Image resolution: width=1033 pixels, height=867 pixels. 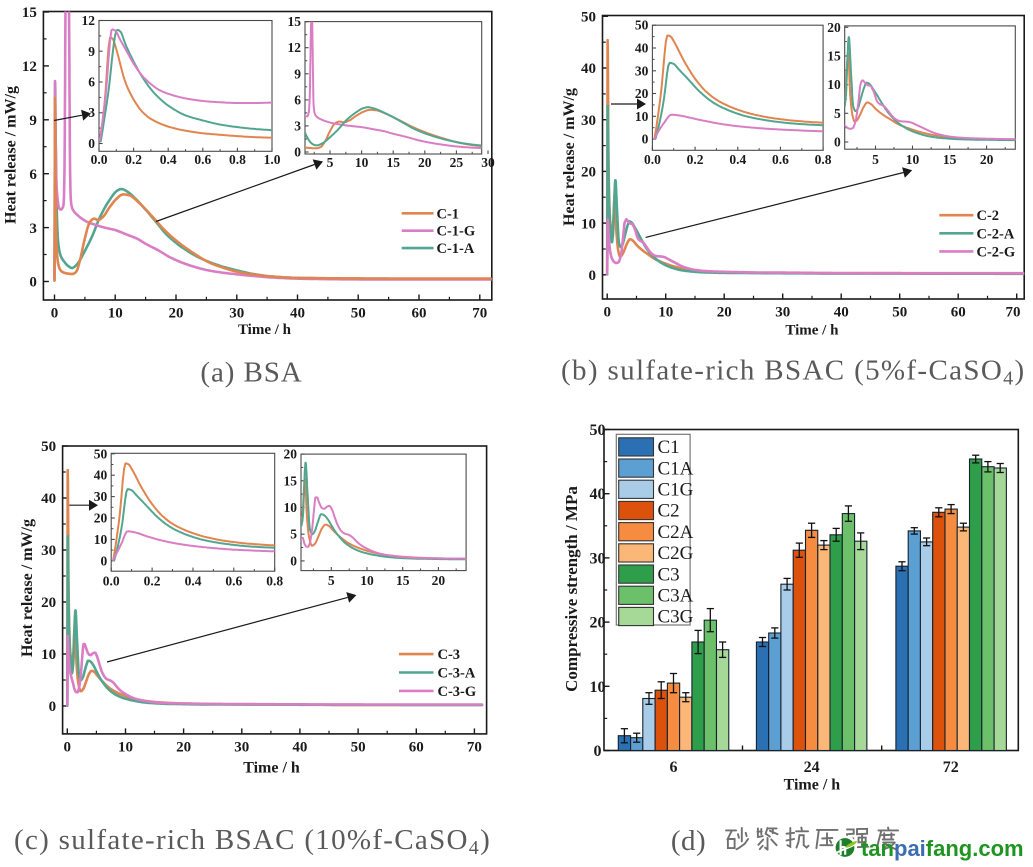 I want to click on svg-text: C1, so click(x=669, y=447).